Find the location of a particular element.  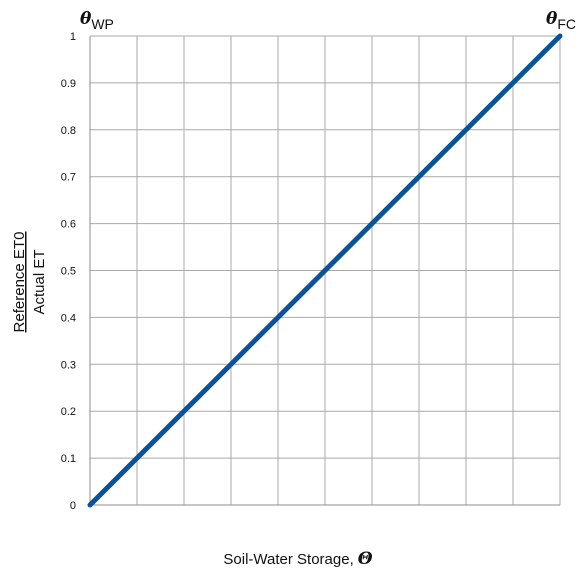

y-axis-label: Reference ET0 Actual ET is located at coordinates (29, 282).